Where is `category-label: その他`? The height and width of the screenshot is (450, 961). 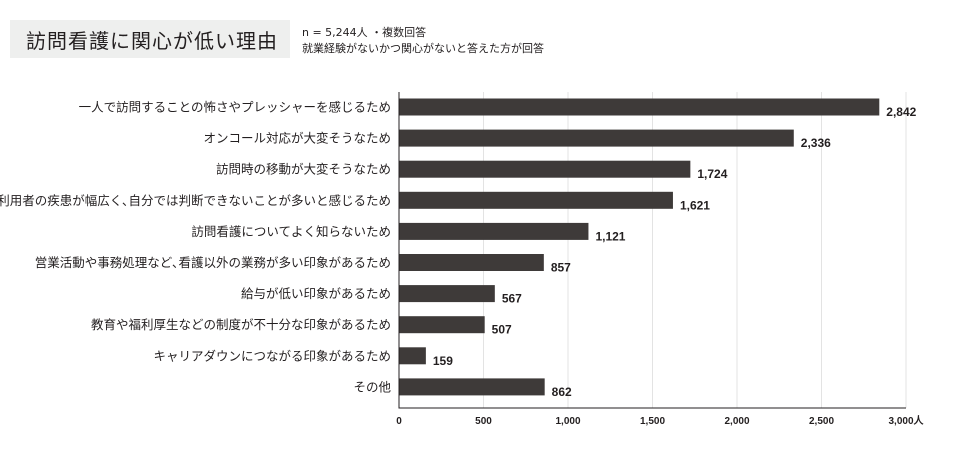 category-label: その他 is located at coordinates (372, 386).